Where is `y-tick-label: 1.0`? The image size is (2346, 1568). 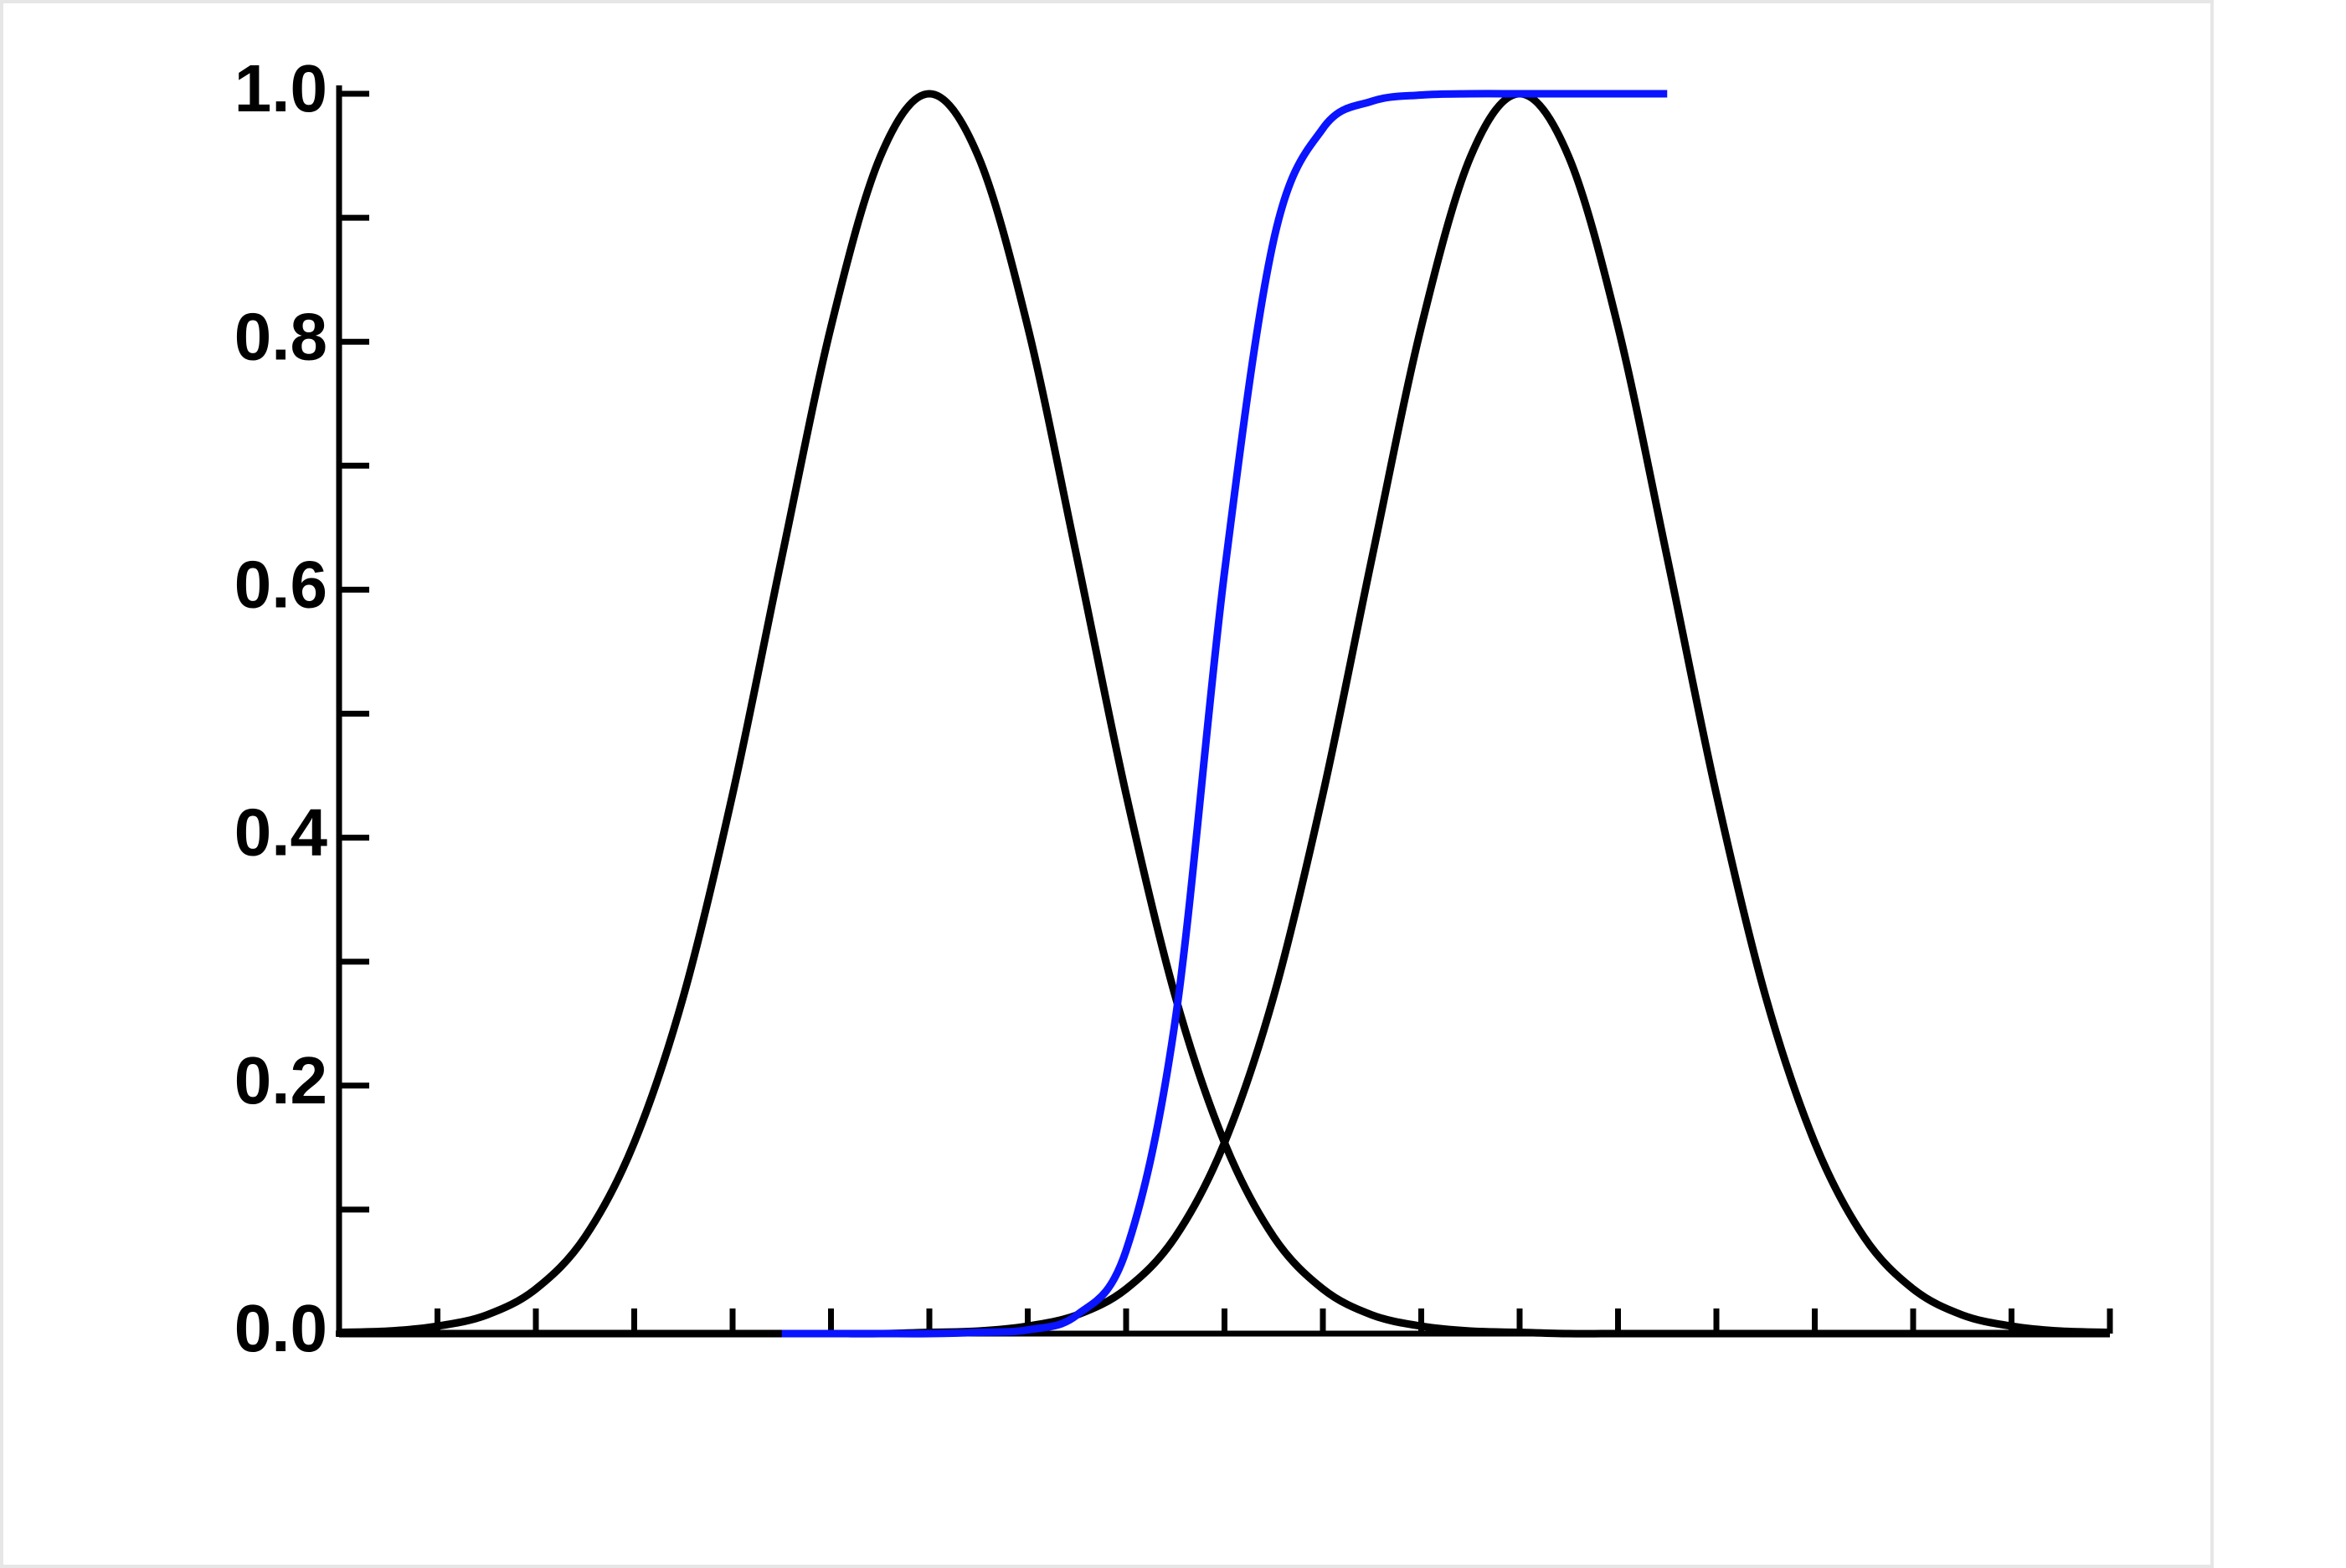 y-tick-label: 1.0 is located at coordinates (280, 88).